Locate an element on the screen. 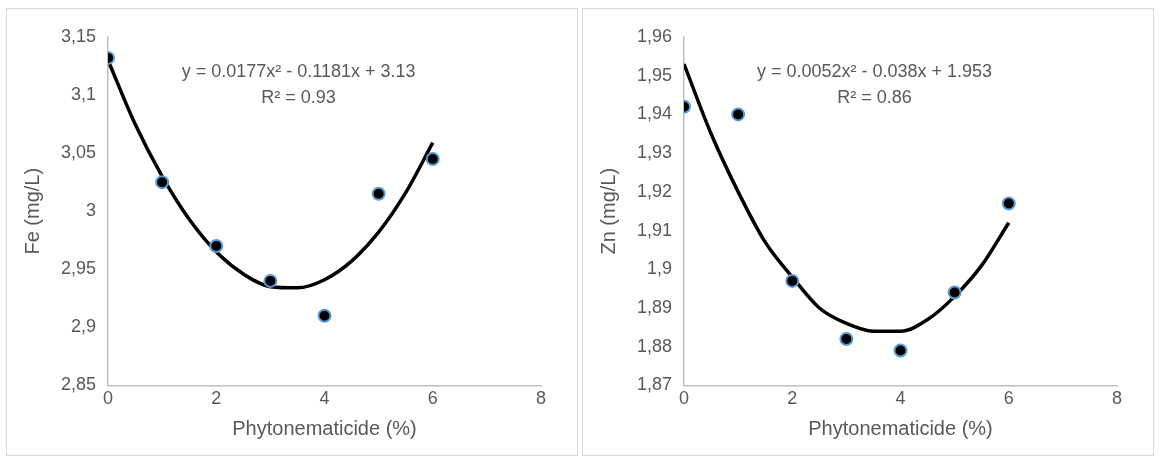  annotation: R² = 0.93 is located at coordinates (298, 96).